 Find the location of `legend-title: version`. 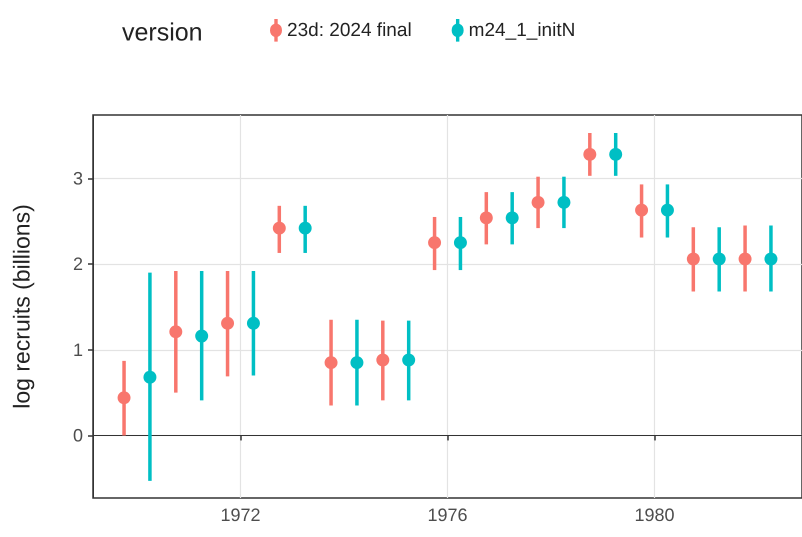

legend-title: version is located at coordinates (162, 32).